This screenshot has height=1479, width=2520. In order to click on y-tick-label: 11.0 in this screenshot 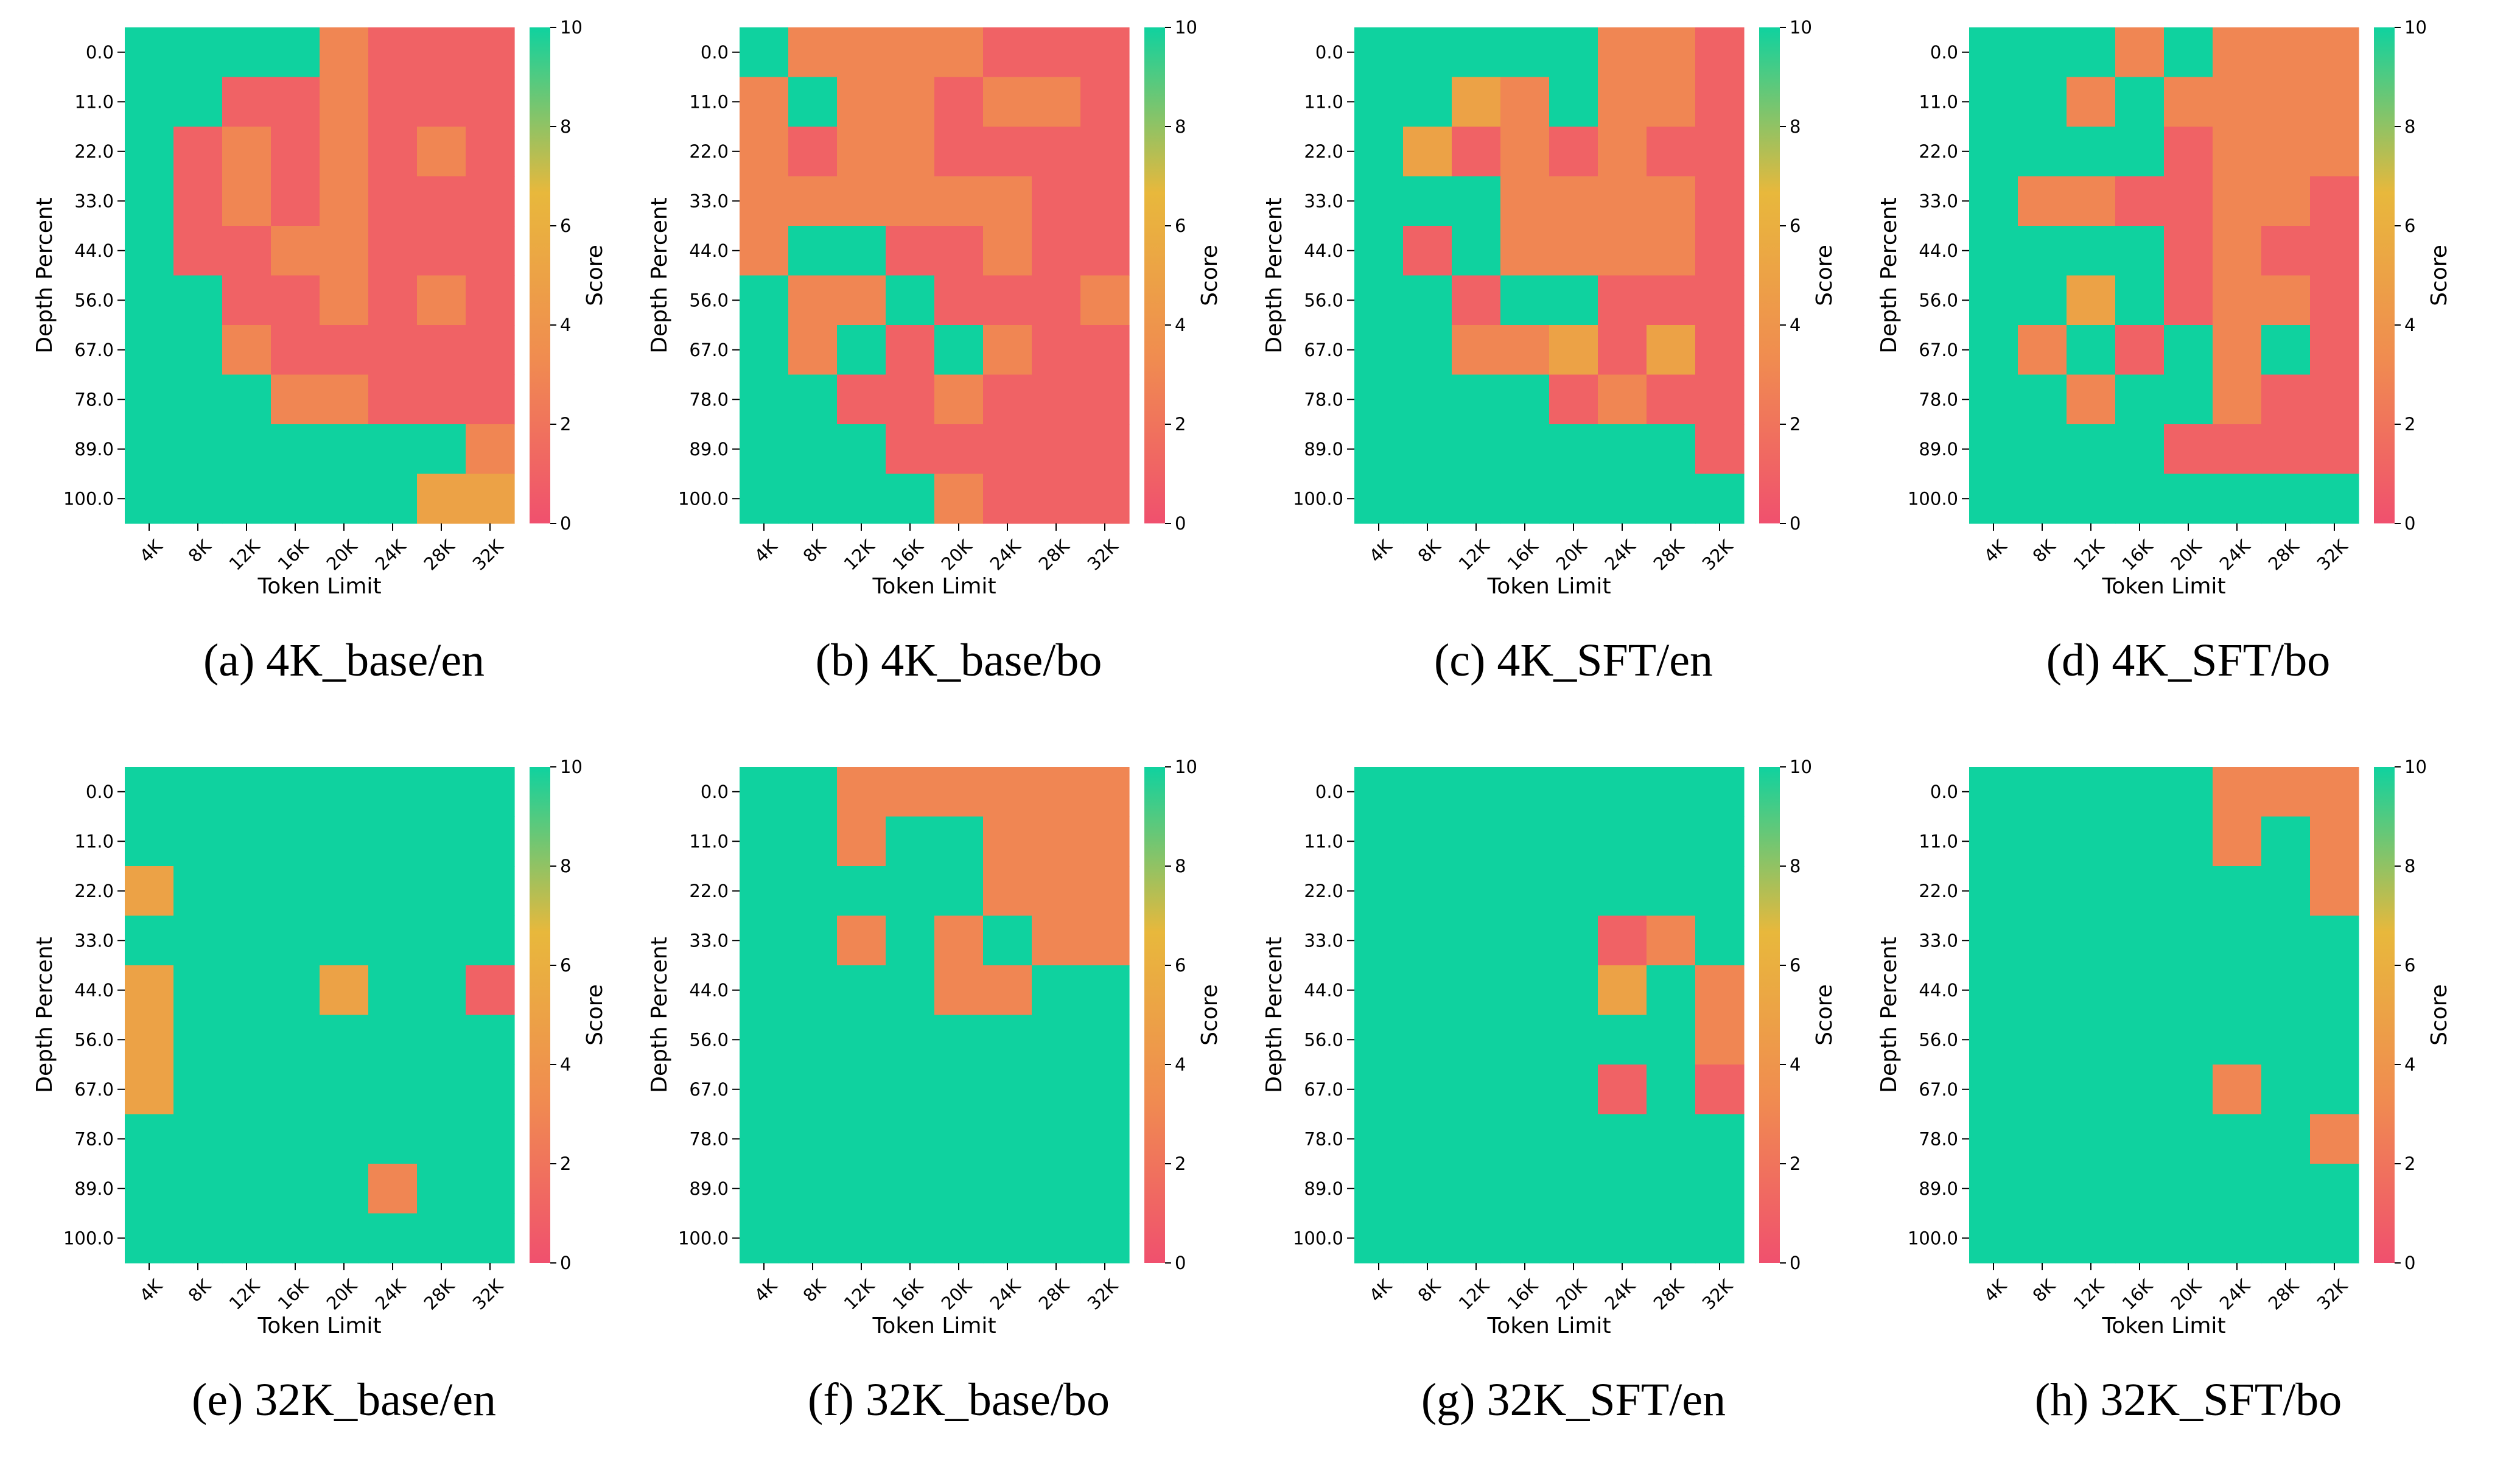, I will do `click(1323, 841)`.